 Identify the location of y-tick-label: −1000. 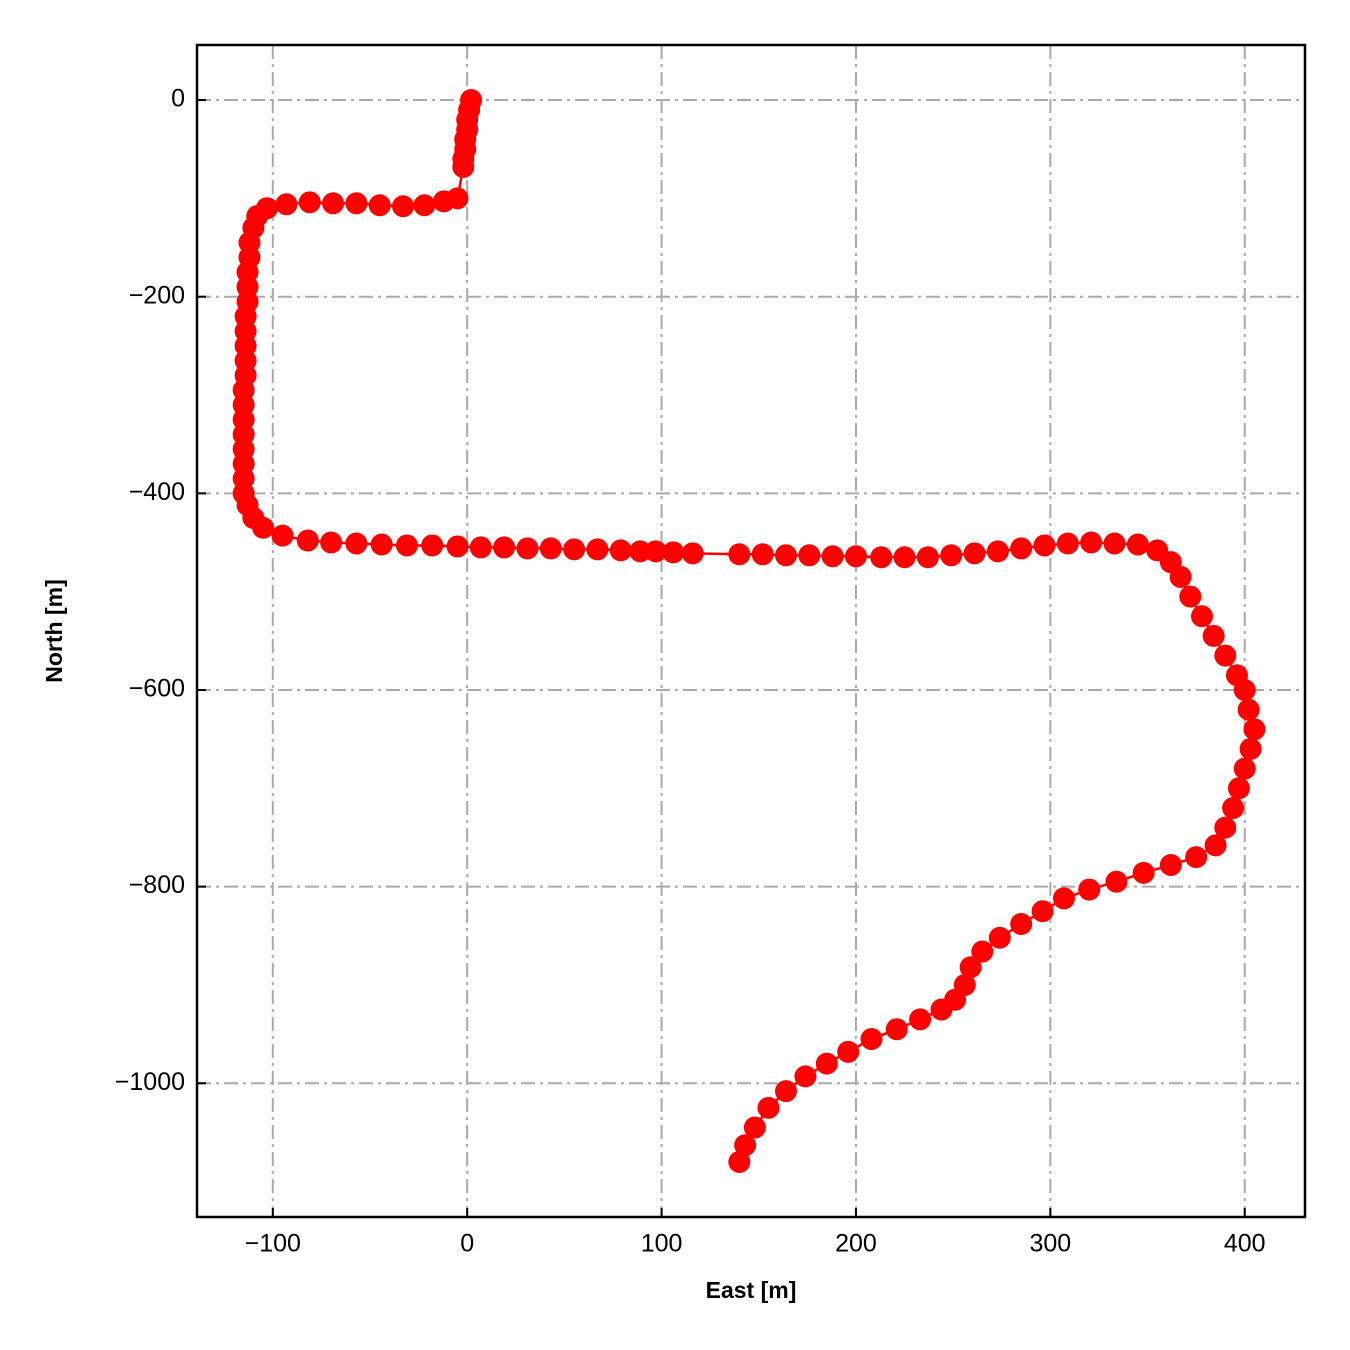
(150, 1082).